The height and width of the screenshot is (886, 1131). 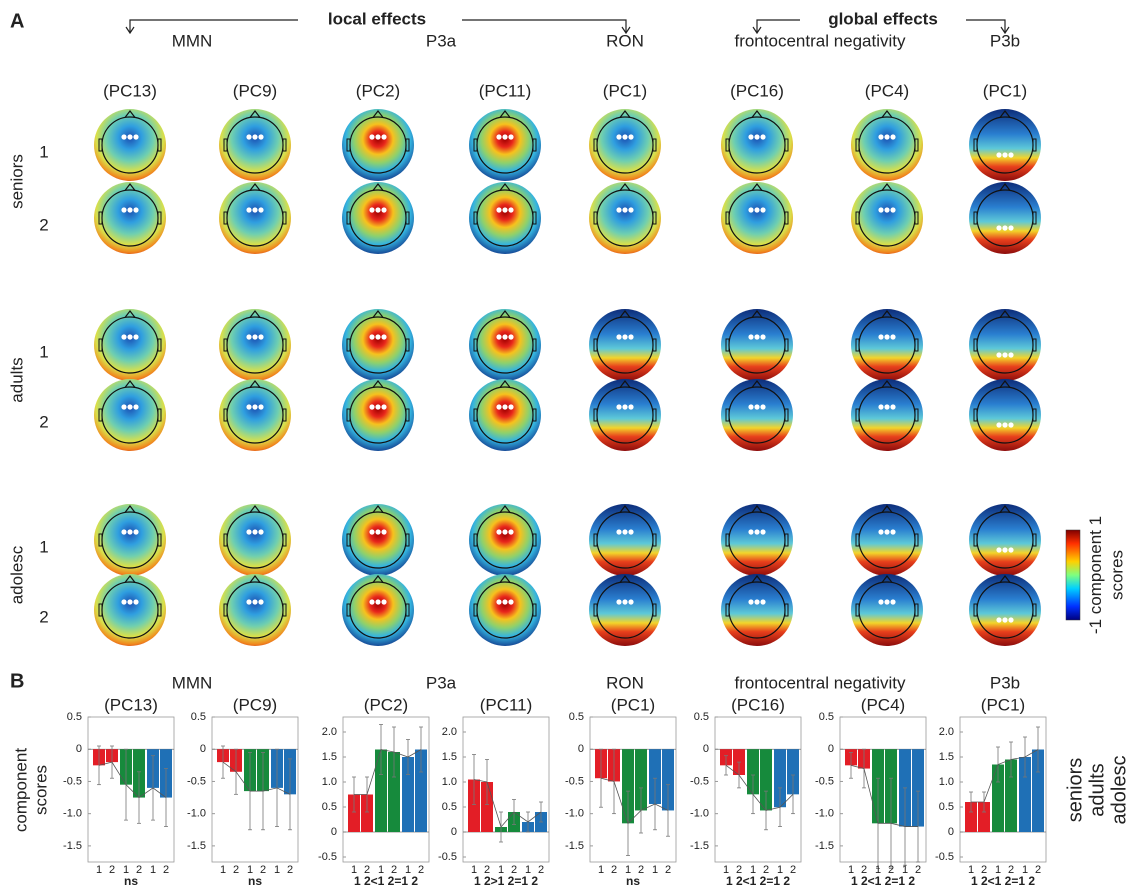 What do you see at coordinates (758, 704) in the screenshot?
I see `chart-title: (PC16)` at bounding box center [758, 704].